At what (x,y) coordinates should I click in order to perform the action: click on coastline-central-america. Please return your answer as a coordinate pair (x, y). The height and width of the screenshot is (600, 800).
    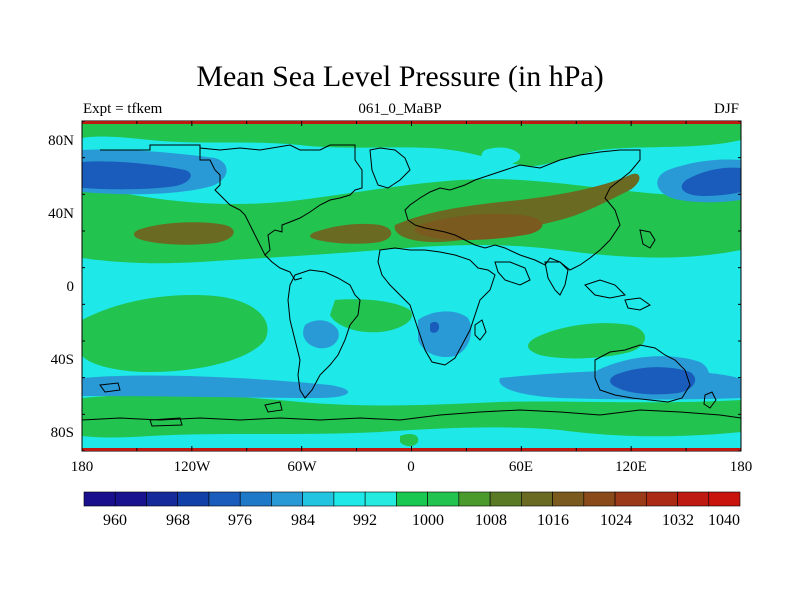
    Looking at the image, I should click on (283, 267).